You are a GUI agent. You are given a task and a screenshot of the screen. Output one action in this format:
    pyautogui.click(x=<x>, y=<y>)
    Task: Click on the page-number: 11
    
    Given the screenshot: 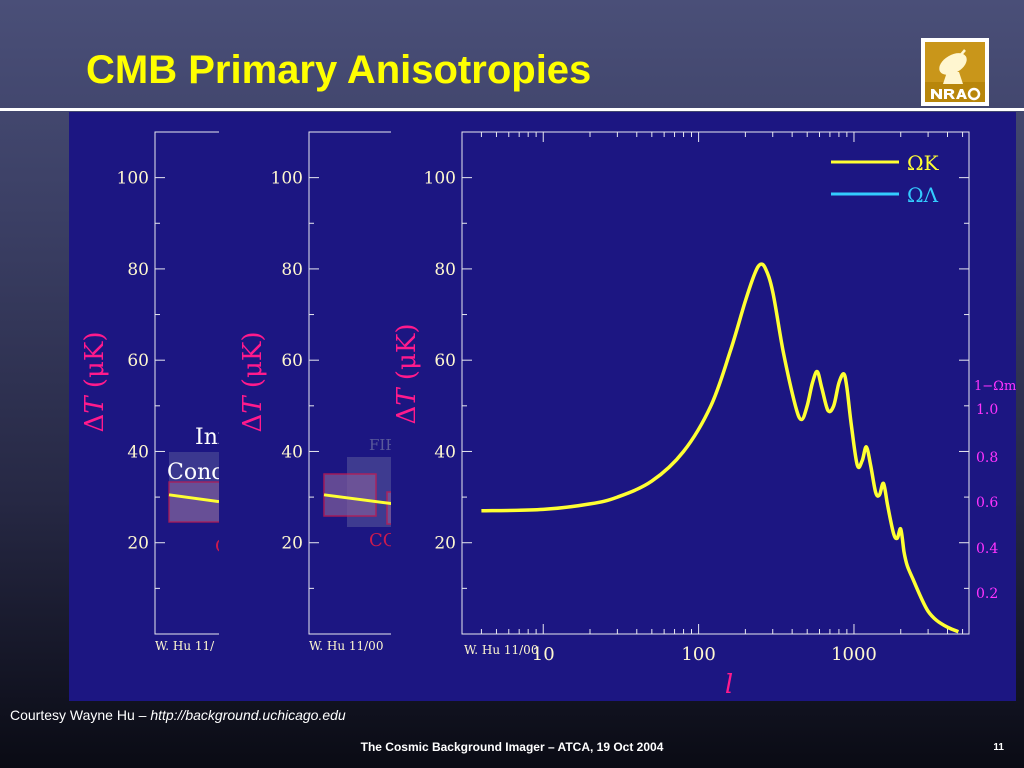 What is the action you would take?
    pyautogui.click(x=998, y=747)
    